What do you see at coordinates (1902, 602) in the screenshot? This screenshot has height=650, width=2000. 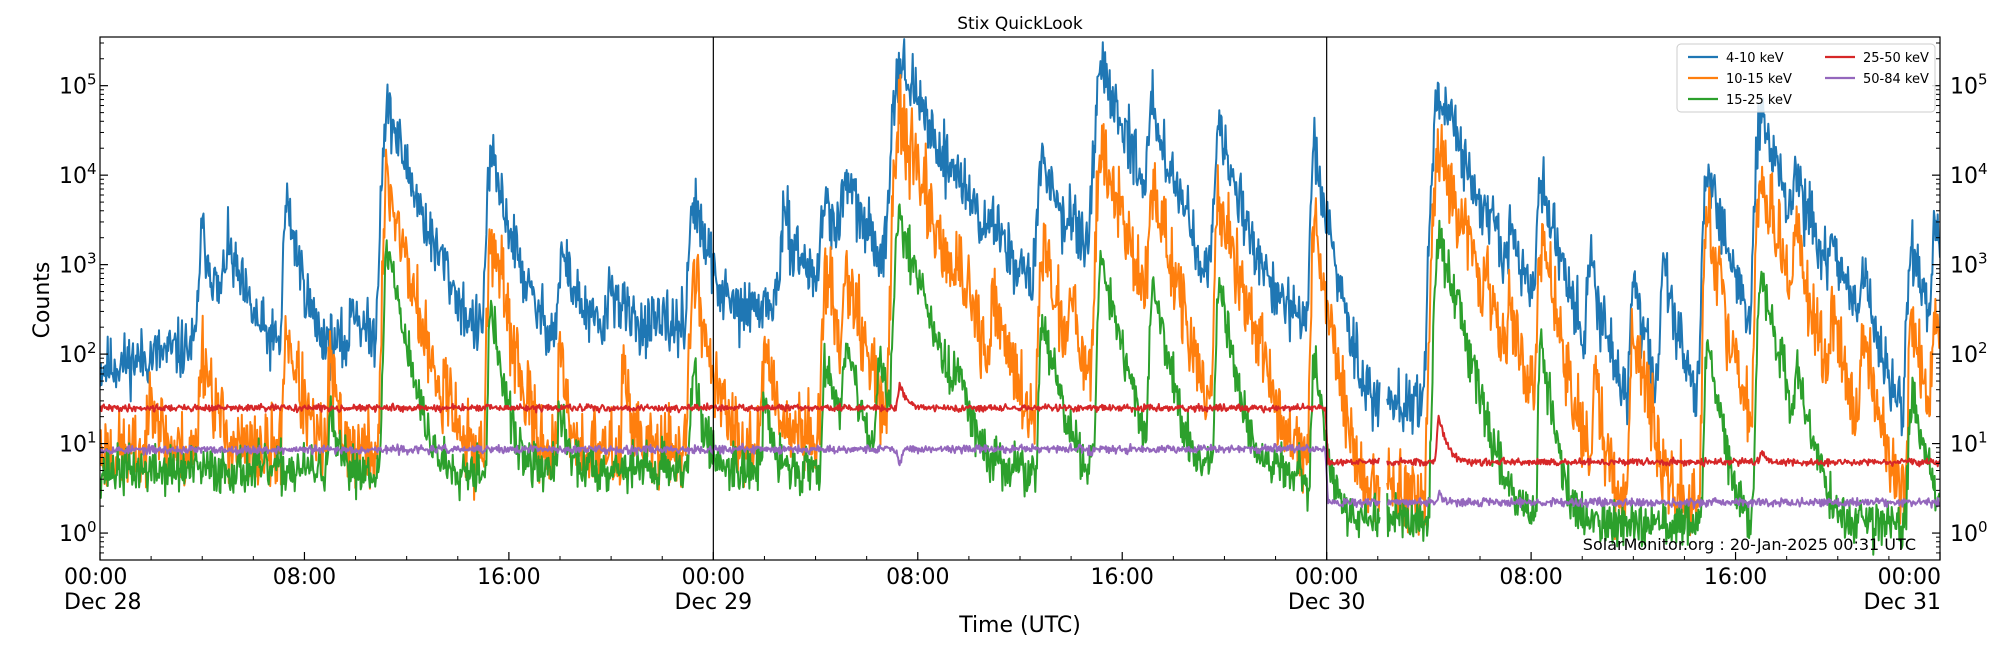 I see `x-tick-label-date: Dec 31` at bounding box center [1902, 602].